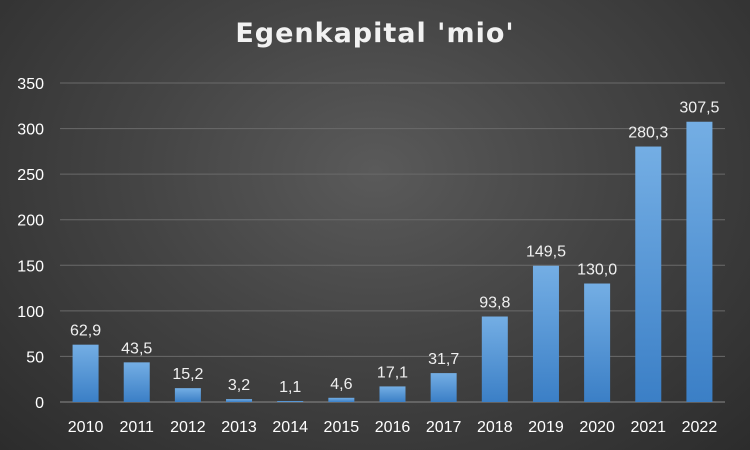 Image resolution: width=750 pixels, height=450 pixels. Describe the element at coordinates (699, 108) in the screenshot. I see `data-label-2022: 307,5` at that location.